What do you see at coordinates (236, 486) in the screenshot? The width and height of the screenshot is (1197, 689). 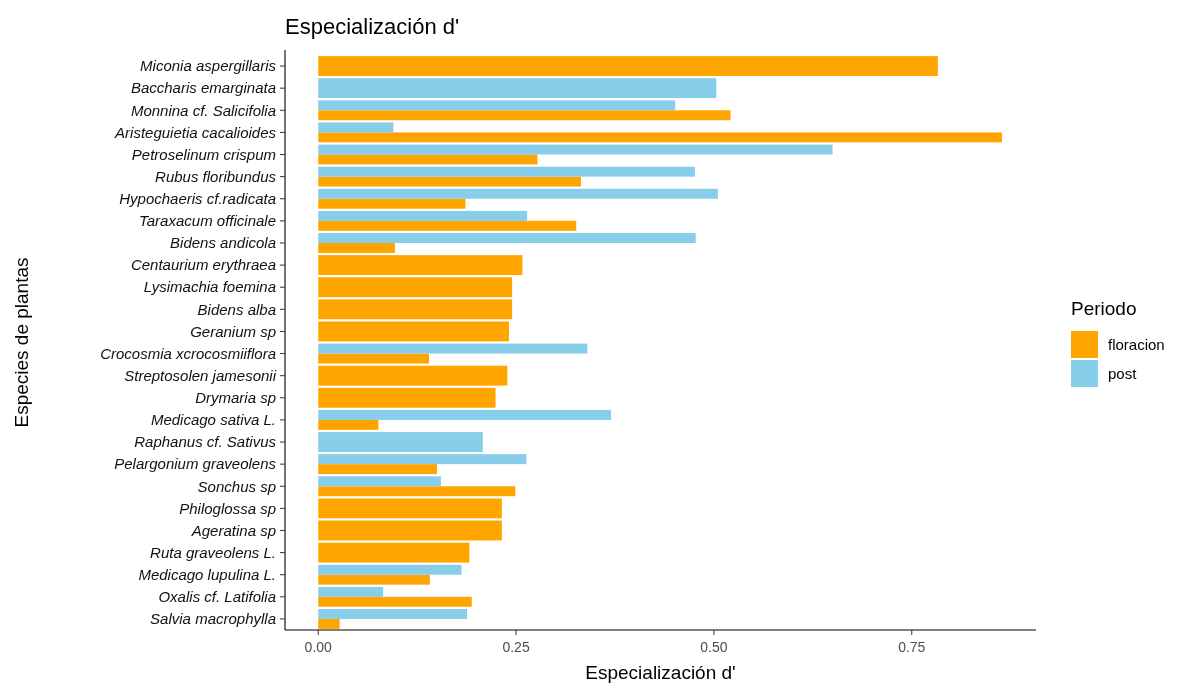 I see `y-tick-label: Sonchus sp` at bounding box center [236, 486].